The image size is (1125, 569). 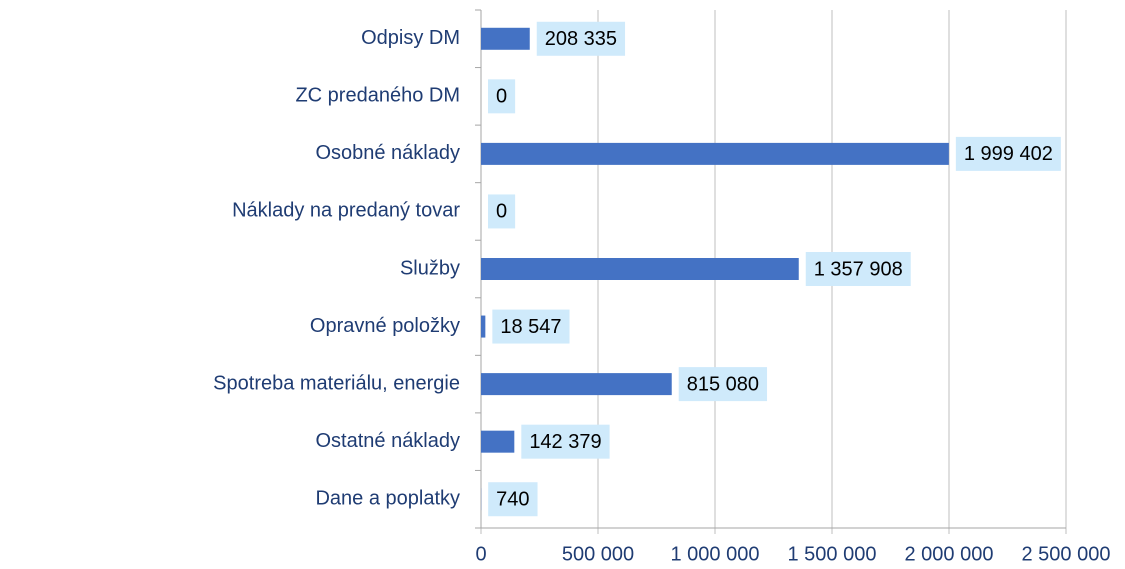 I want to click on x-tick-label: 0, so click(x=480, y=554).